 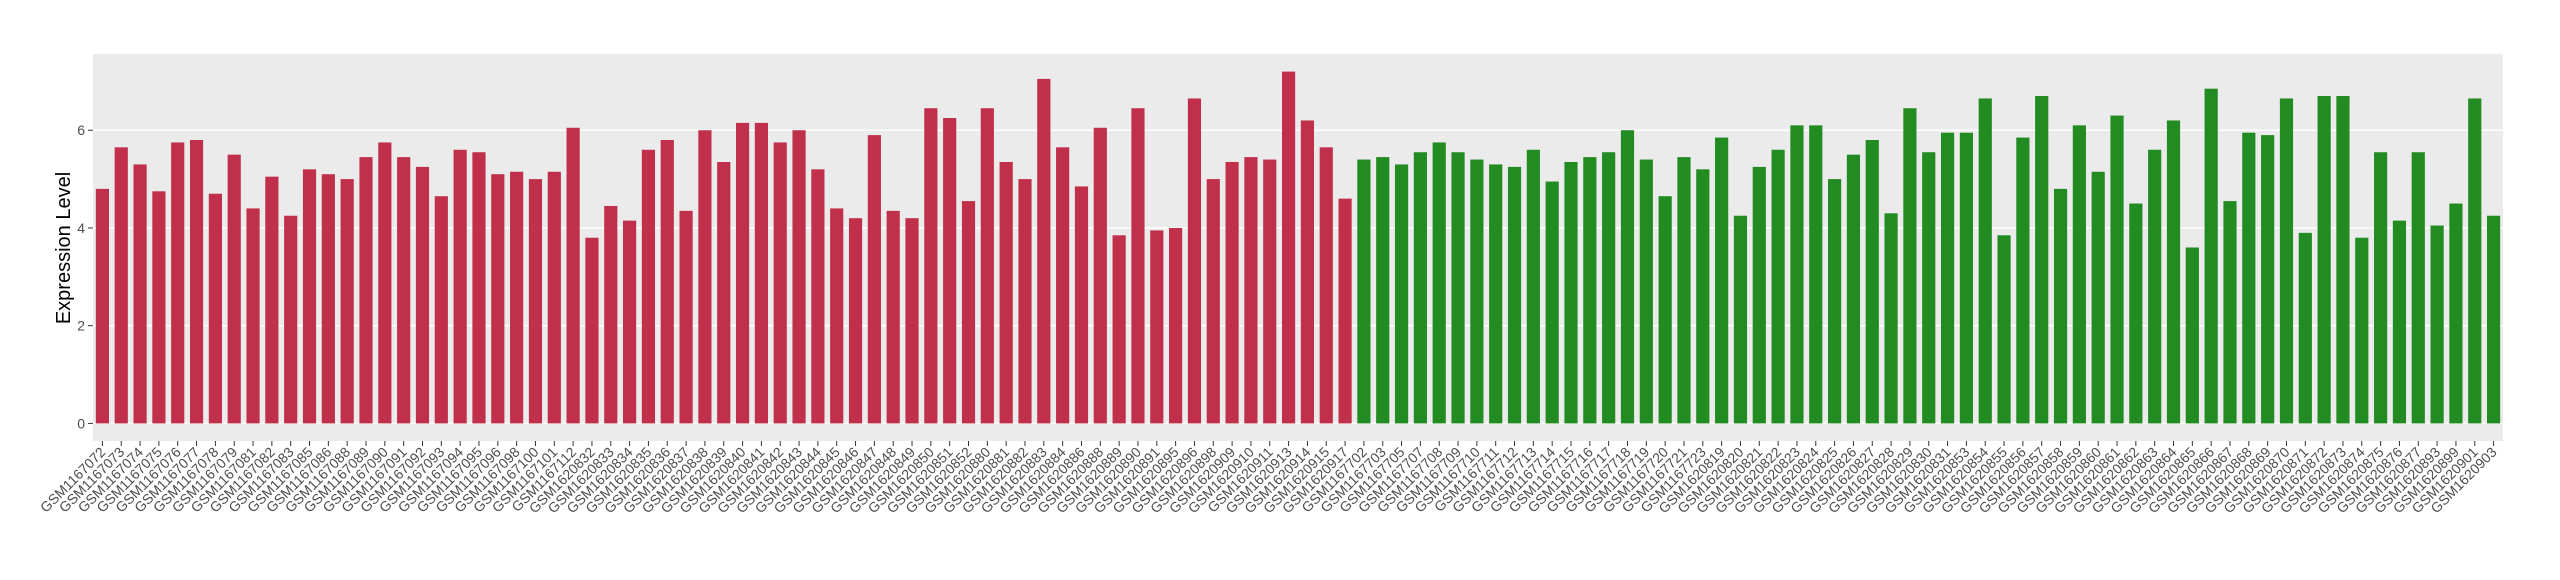 What do you see at coordinates (81, 423) in the screenshot?
I see `y-tick-label: 0` at bounding box center [81, 423].